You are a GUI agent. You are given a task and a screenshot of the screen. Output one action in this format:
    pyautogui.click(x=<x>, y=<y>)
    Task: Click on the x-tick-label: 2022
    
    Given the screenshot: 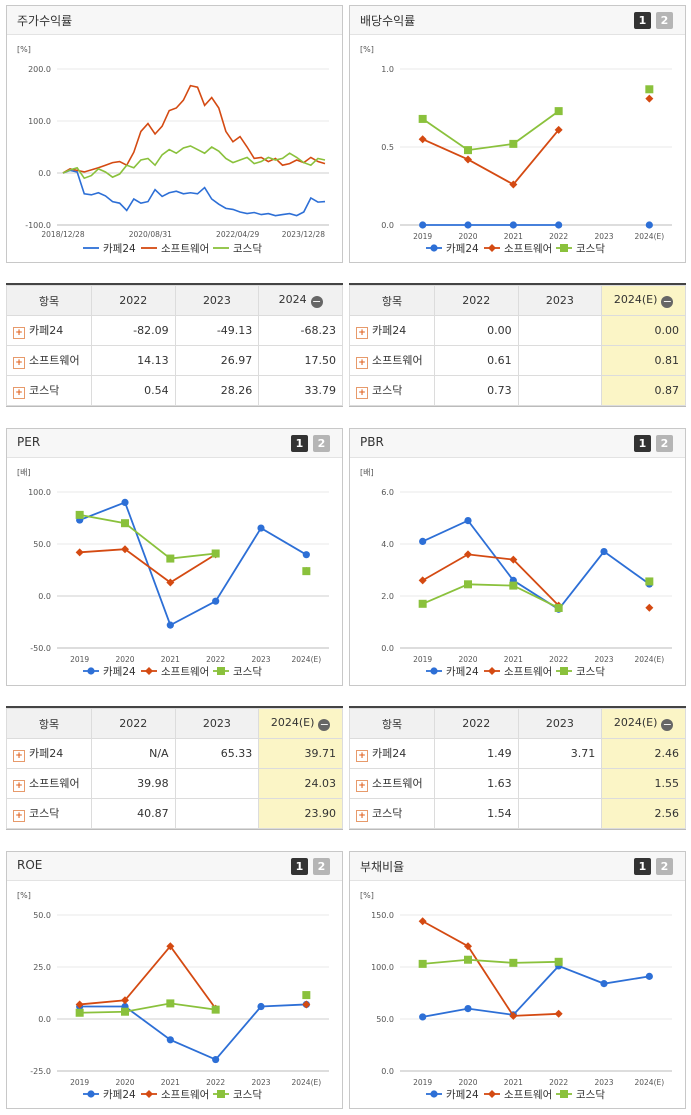 What is the action you would take?
    pyautogui.click(x=215, y=1082)
    